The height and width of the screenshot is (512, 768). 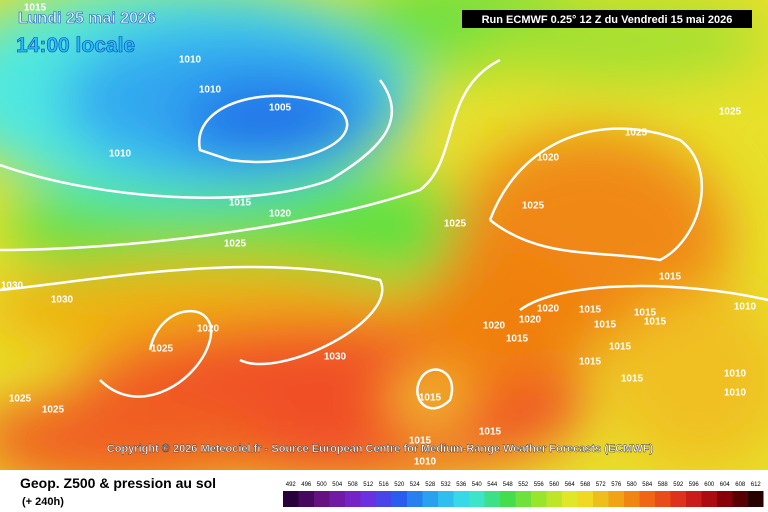 What do you see at coordinates (337, 485) in the screenshot?
I see `scale-label: 504` at bounding box center [337, 485].